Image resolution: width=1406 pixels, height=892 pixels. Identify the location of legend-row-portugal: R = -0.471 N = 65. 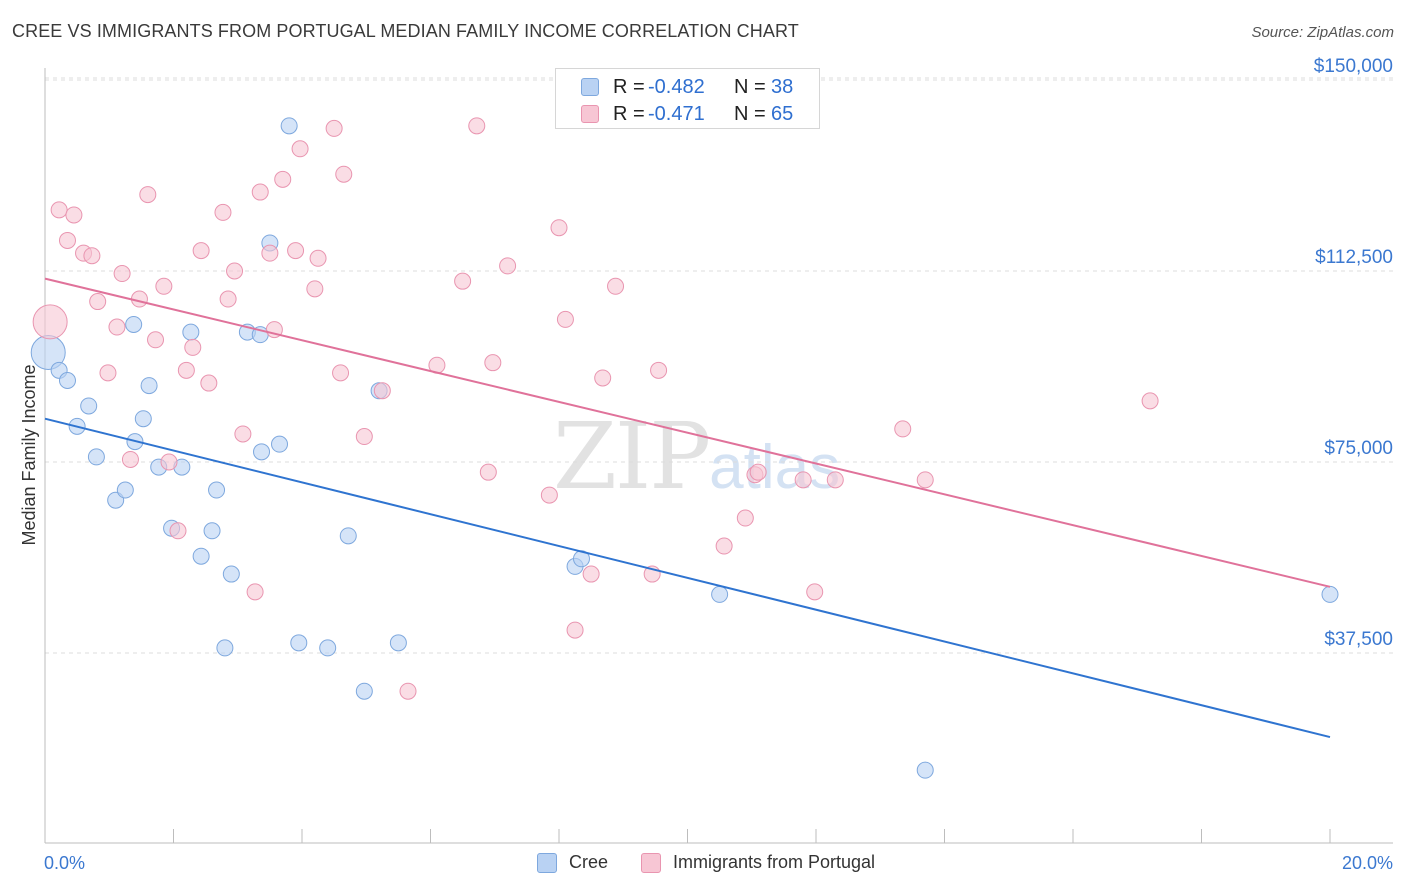
(687, 114).